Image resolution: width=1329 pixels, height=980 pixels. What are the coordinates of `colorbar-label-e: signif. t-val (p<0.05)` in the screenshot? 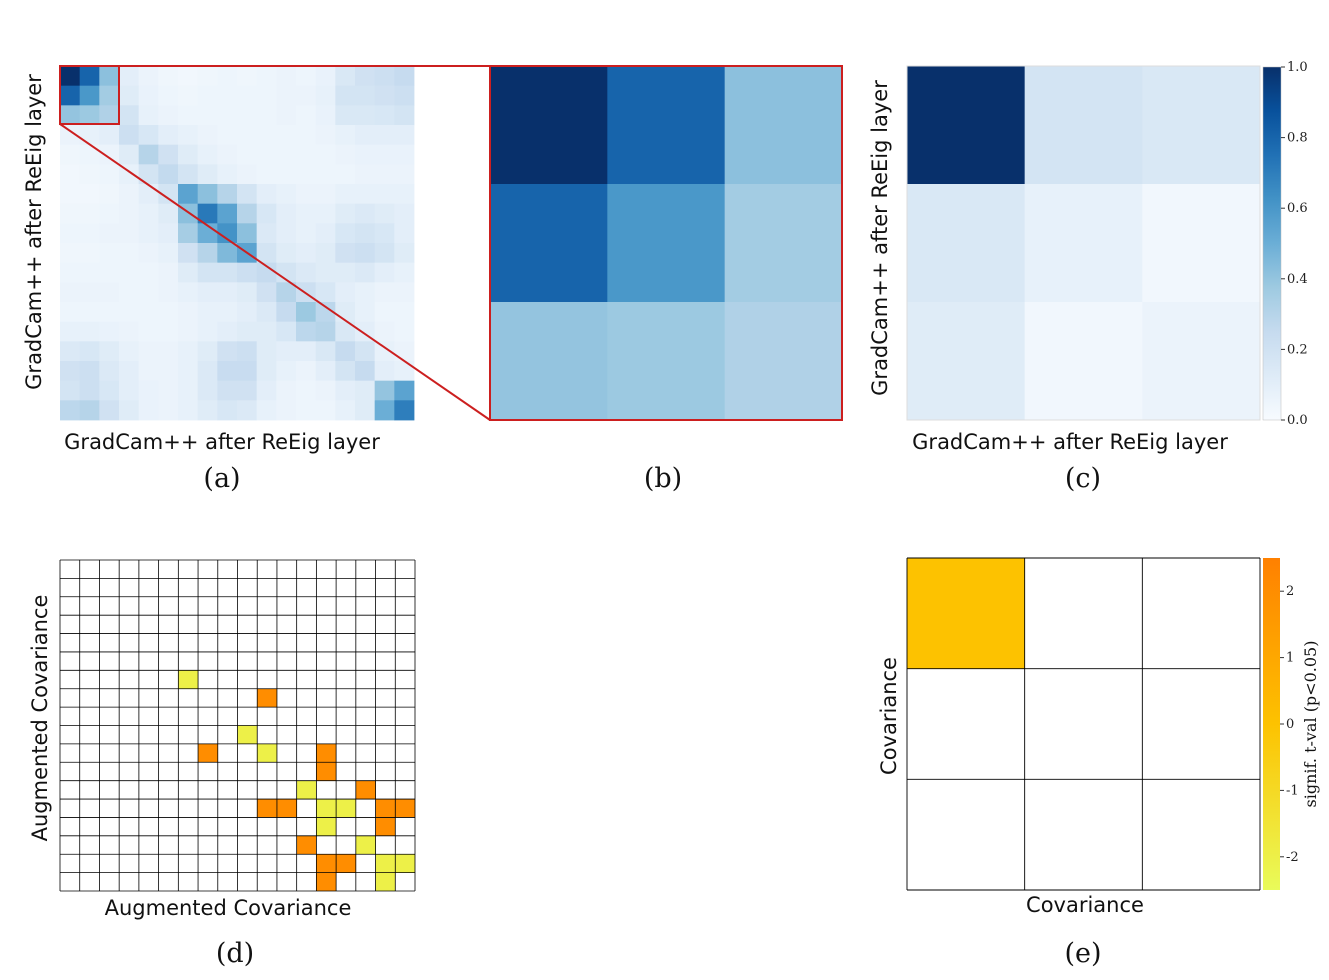 It's located at (1310, 724).